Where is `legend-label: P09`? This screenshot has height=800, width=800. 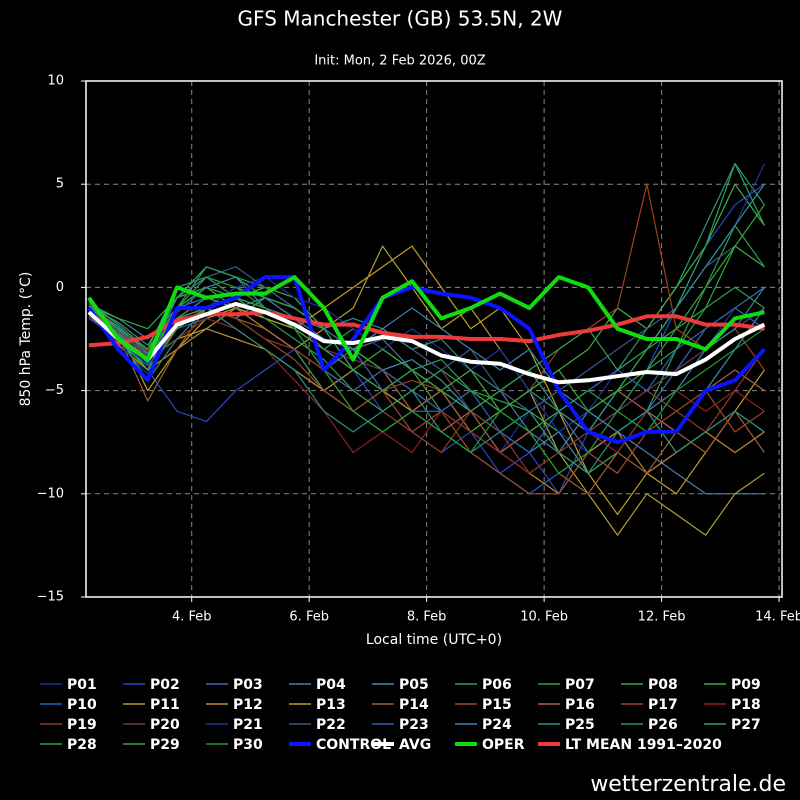
legend-label: P09 is located at coordinates (746, 685).